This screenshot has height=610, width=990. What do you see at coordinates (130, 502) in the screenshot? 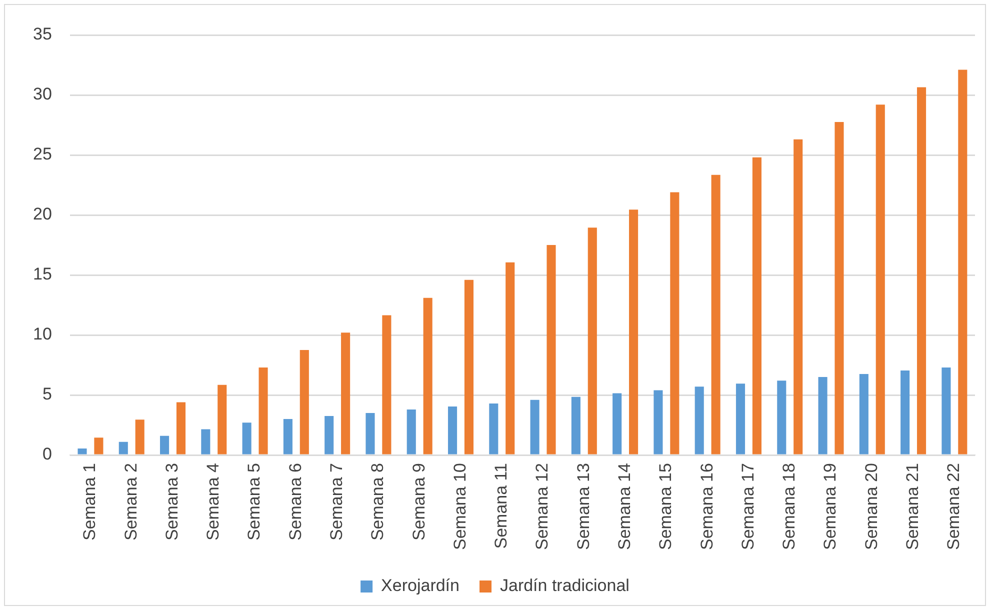
I see `x-tick-label: Semana 2` at bounding box center [130, 502].